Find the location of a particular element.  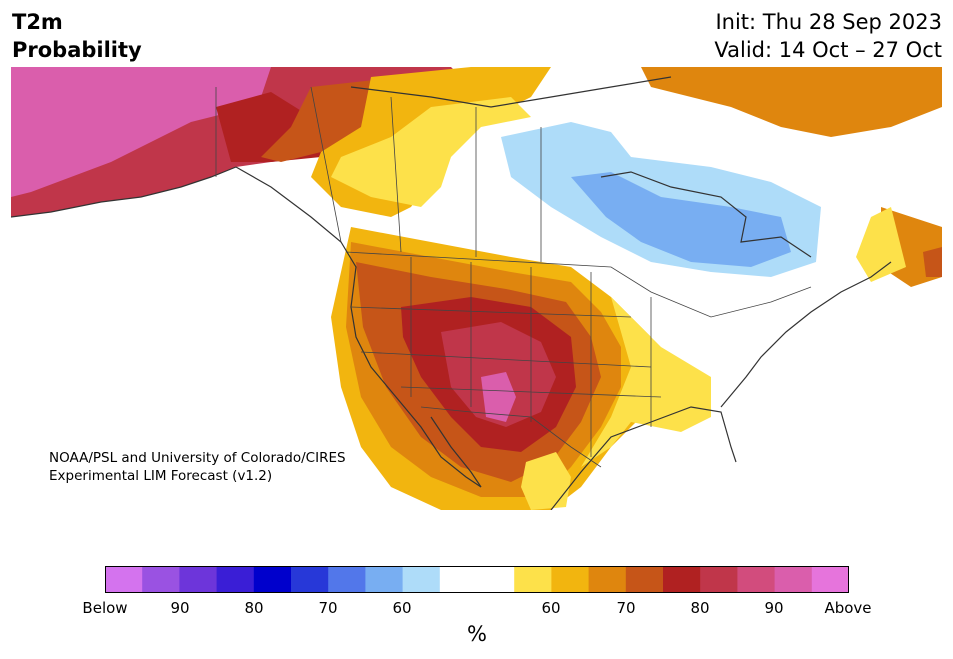

colorbar-tick-label: Above is located at coordinates (848, 608).